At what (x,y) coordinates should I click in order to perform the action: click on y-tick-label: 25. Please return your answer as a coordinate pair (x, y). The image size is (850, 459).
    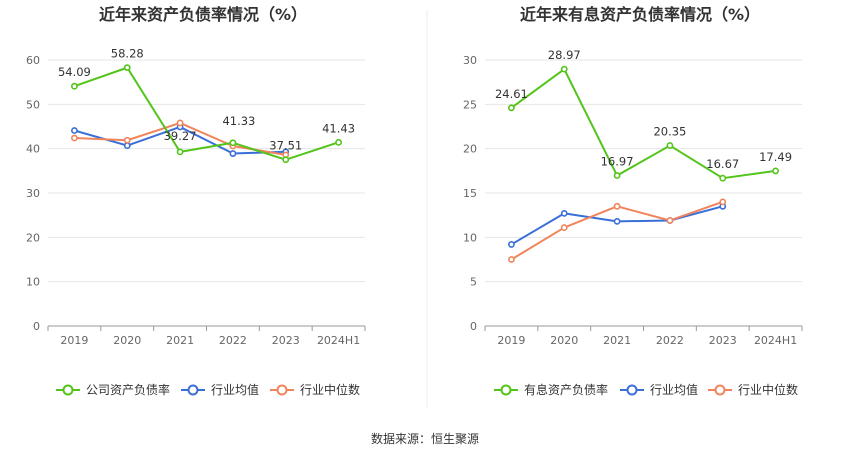
    Looking at the image, I should click on (470, 104).